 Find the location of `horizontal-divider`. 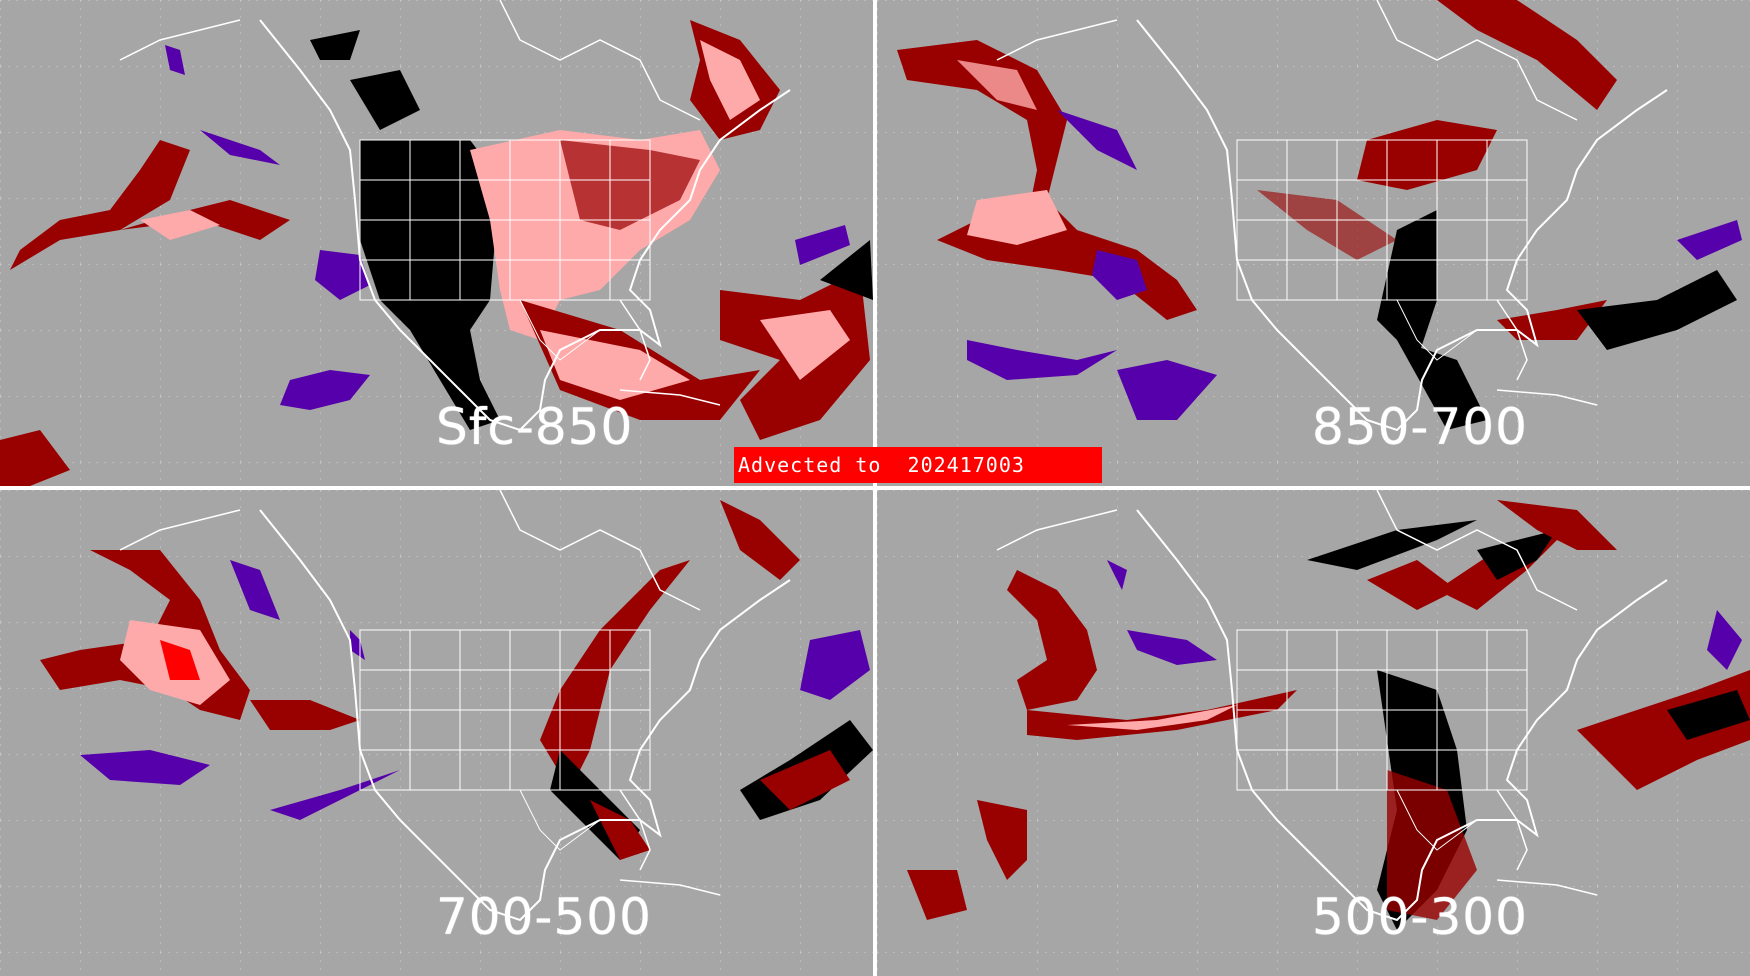

horizontal-divider is located at coordinates (875, 488).